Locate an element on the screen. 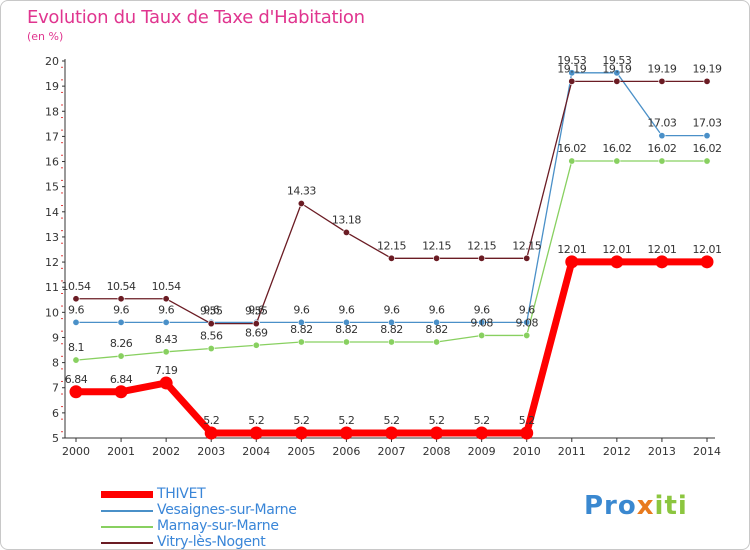  x-tick-label: 2005 is located at coordinates (301, 451).